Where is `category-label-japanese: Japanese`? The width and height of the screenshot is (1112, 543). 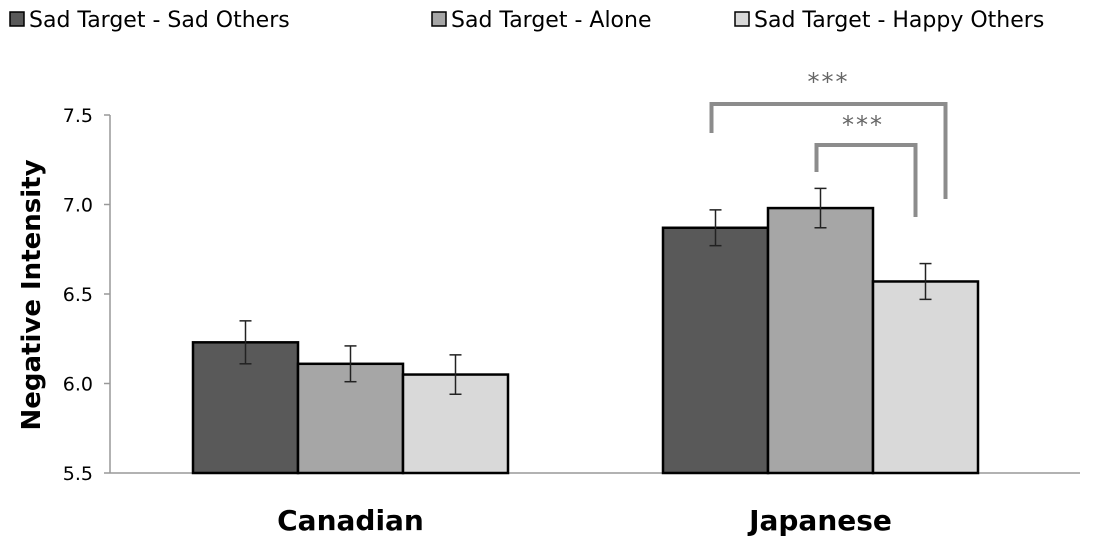
category-label-japanese: Japanese is located at coordinates (819, 520).